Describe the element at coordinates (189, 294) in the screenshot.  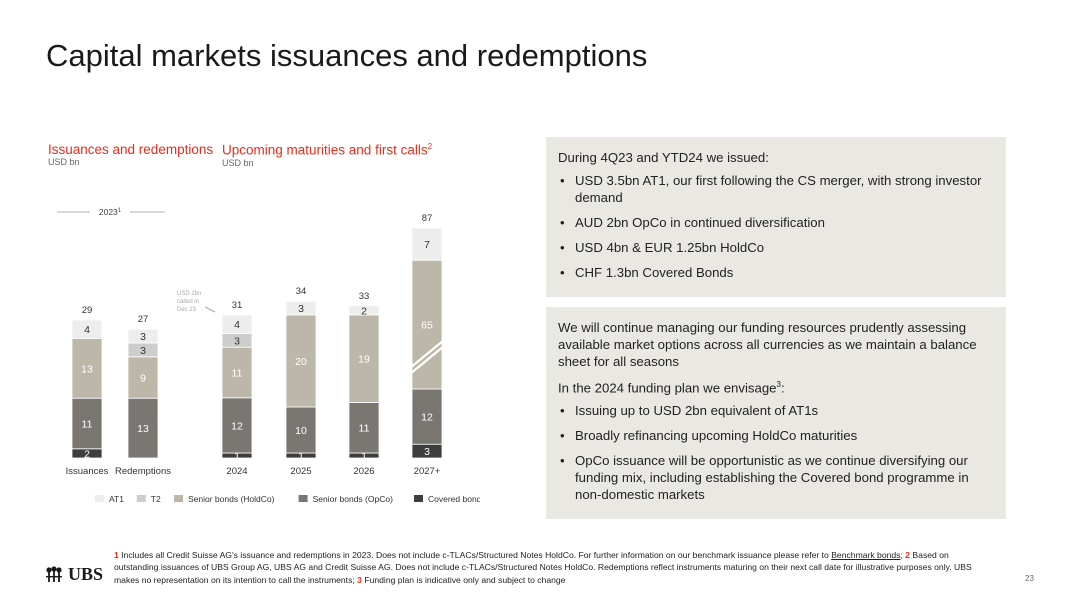
I see `annotation-line: USD 2bn` at that location.